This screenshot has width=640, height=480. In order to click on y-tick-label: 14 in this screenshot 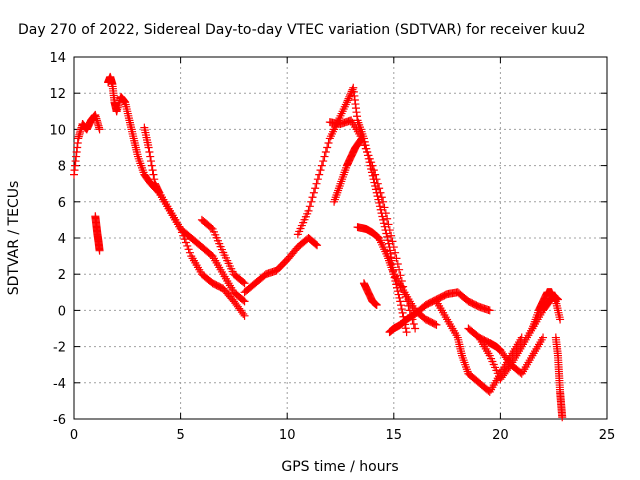, I will do `click(57, 58)`.